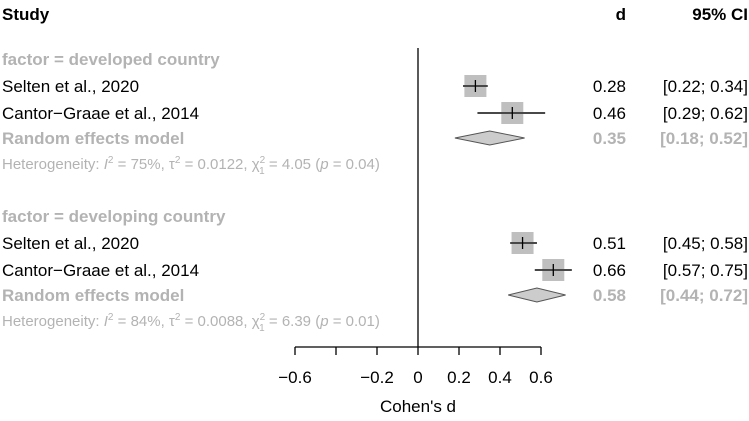  Describe the element at coordinates (26, 14) in the screenshot. I see `header-study: Study` at that location.